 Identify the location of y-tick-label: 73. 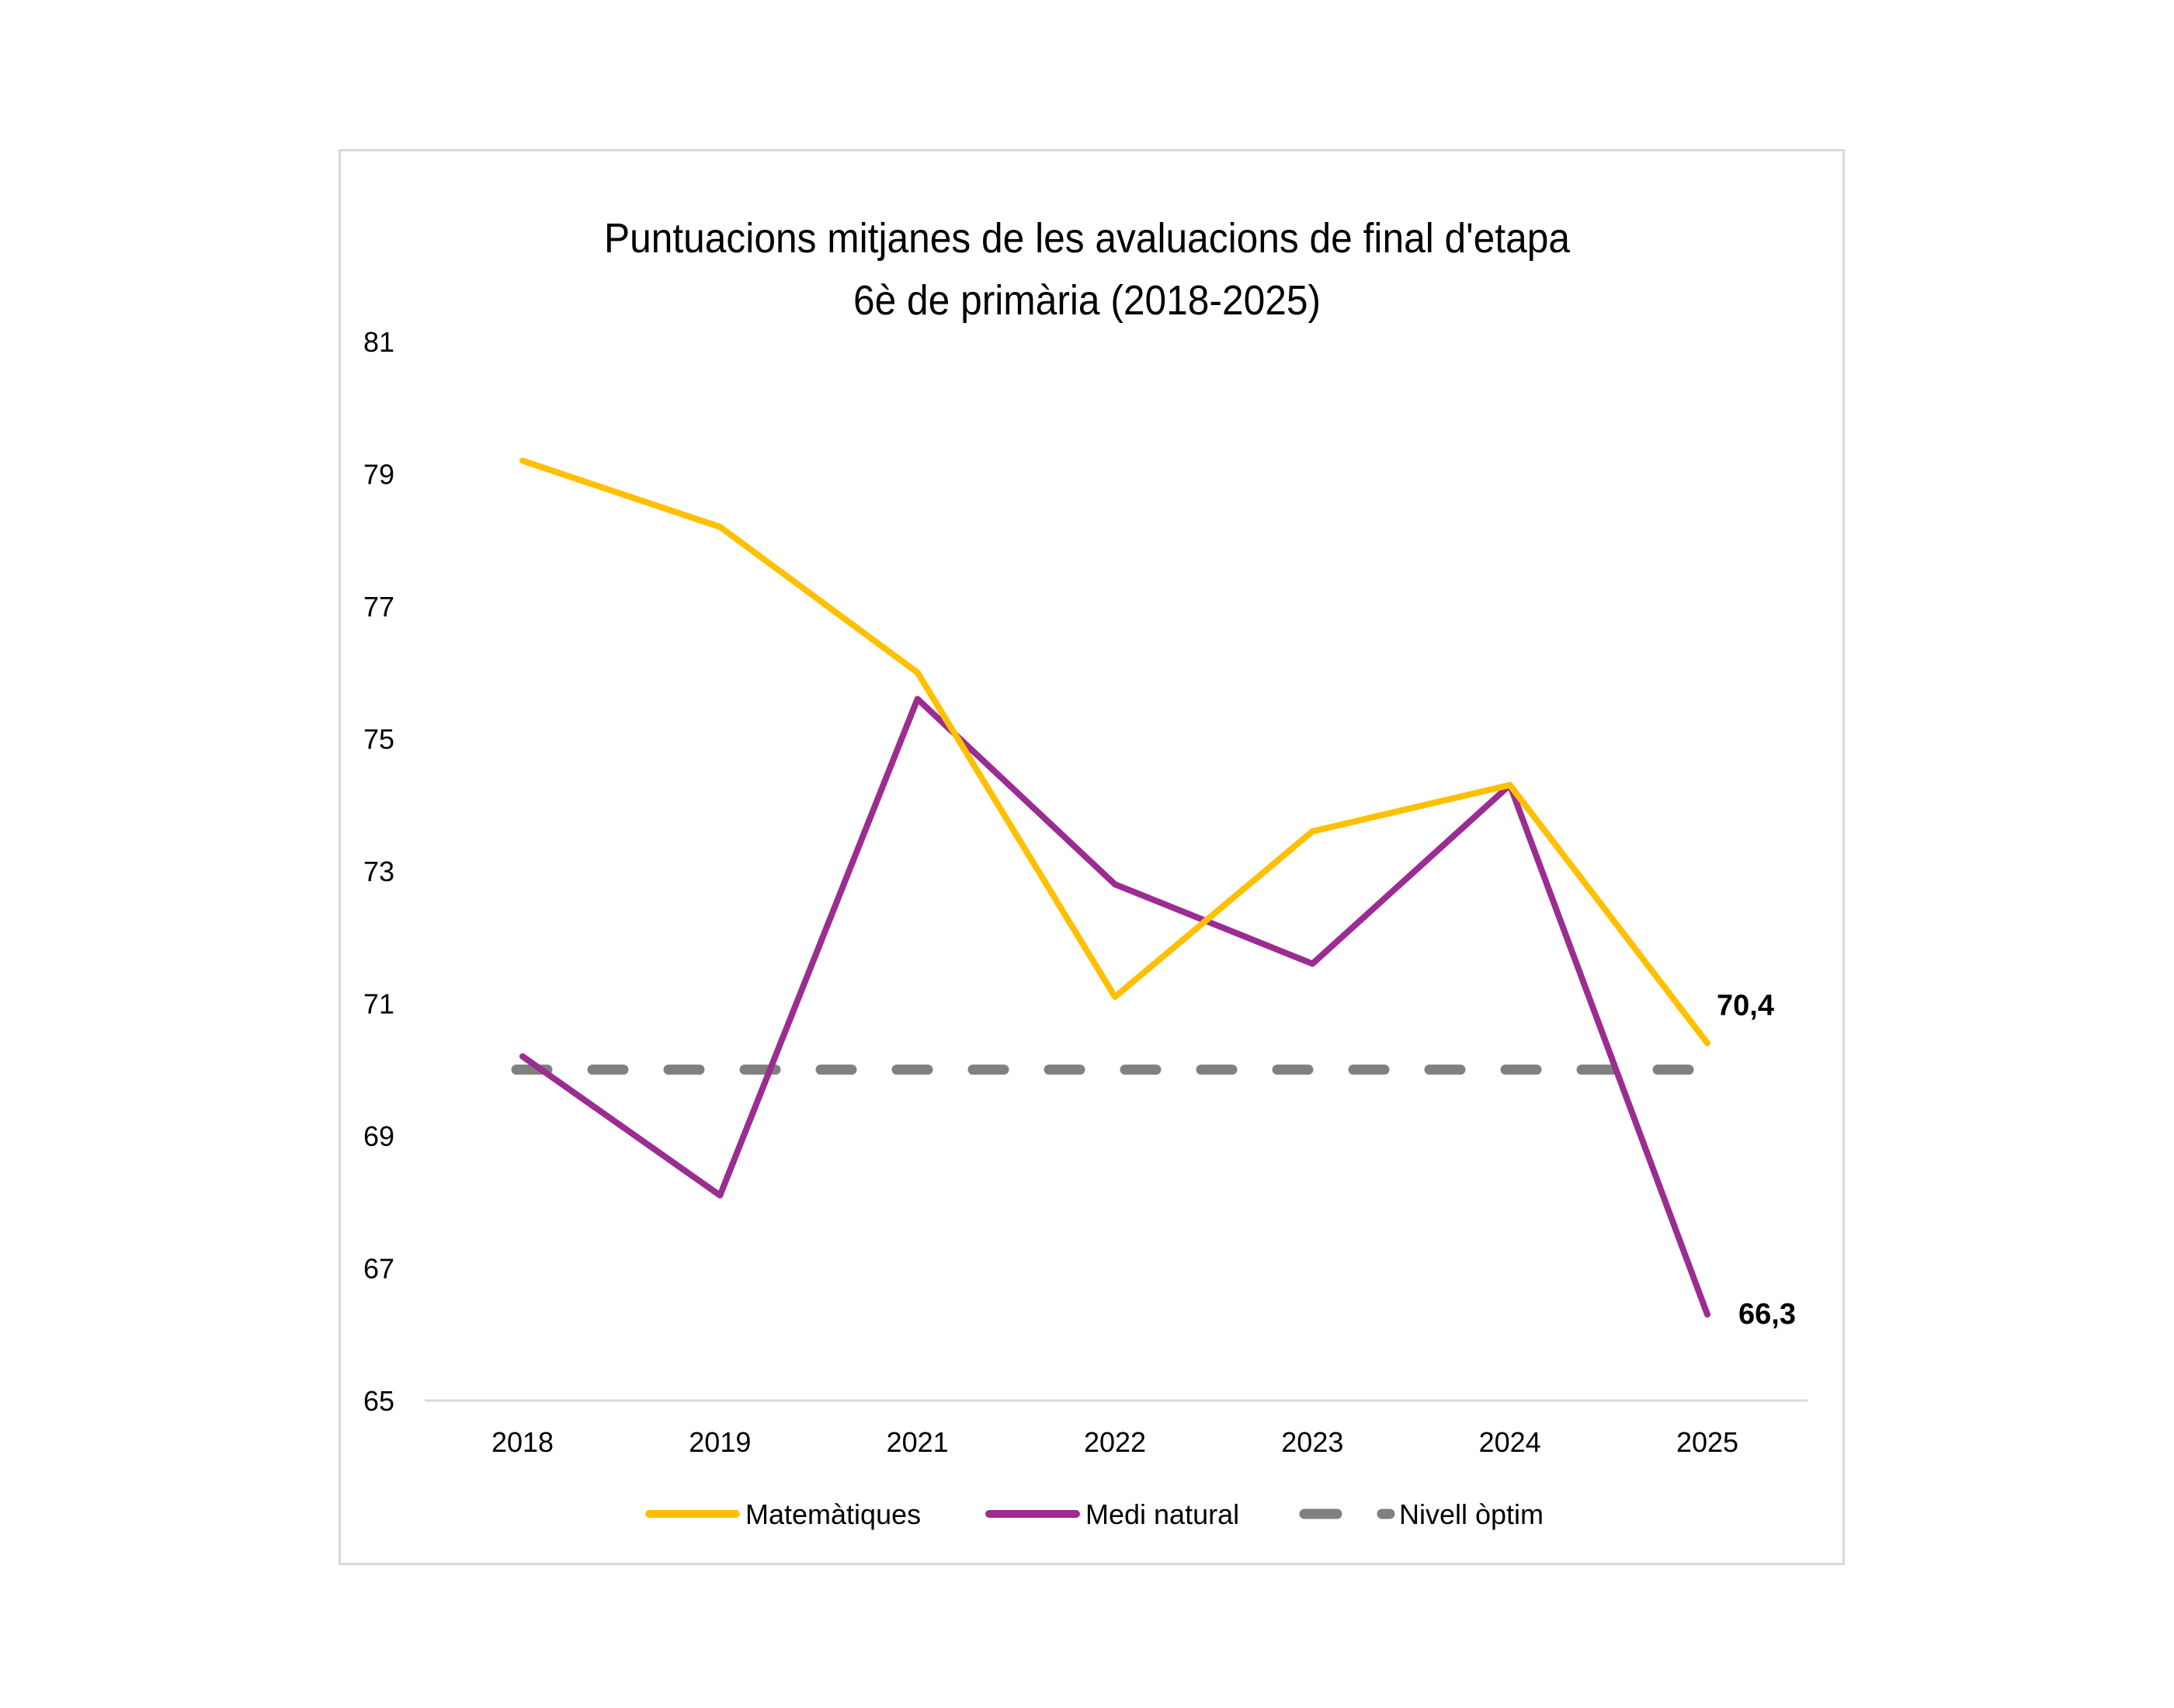
(379, 872).